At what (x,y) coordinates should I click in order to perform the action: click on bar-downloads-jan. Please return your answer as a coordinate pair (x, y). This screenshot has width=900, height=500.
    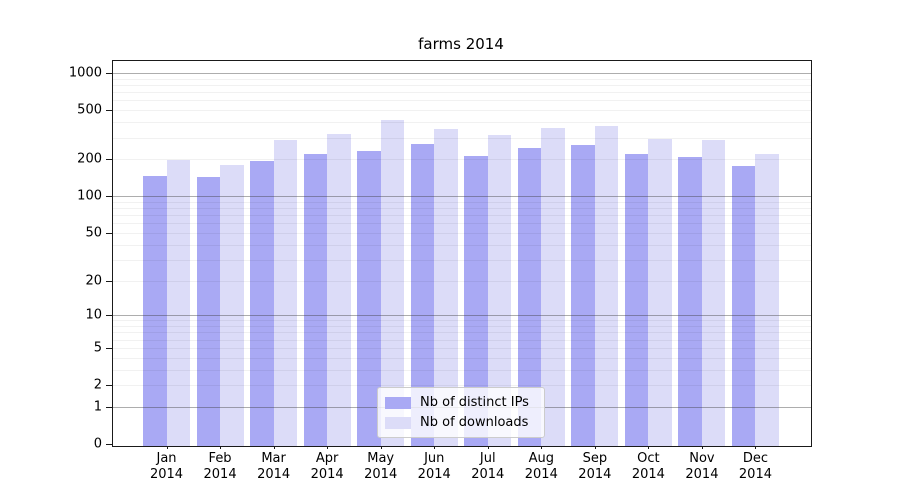
    Looking at the image, I should click on (178, 303).